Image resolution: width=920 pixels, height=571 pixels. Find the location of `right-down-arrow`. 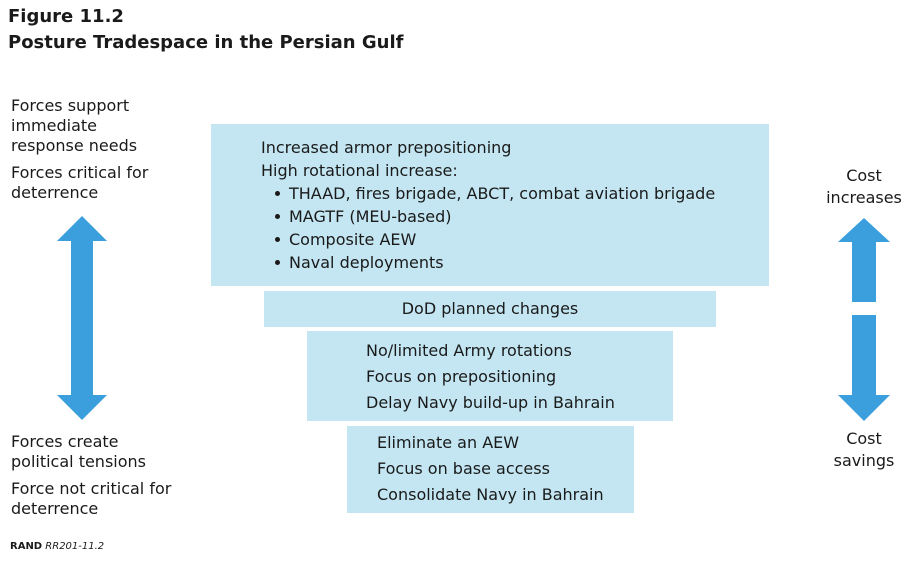

right-down-arrow is located at coordinates (864, 368).